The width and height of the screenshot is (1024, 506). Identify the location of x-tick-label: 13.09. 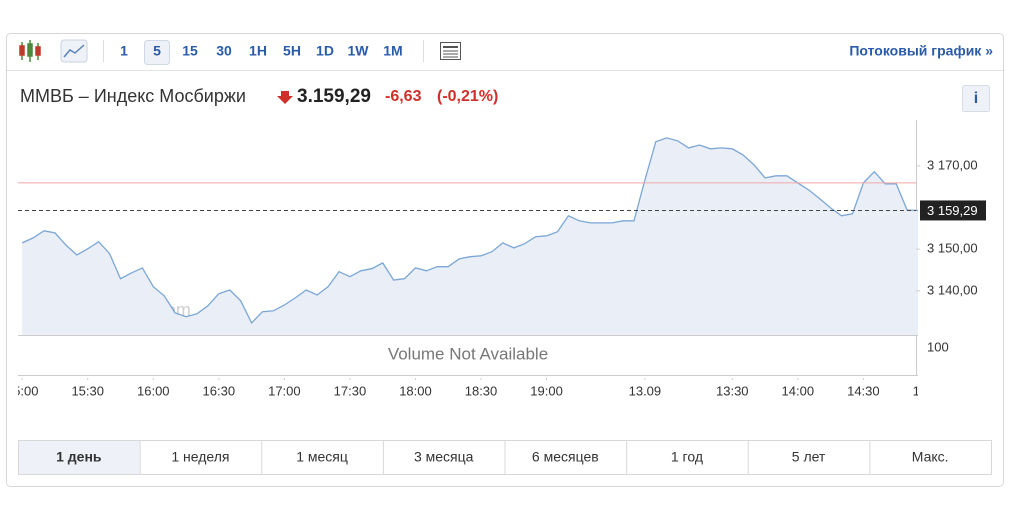
(645, 390).